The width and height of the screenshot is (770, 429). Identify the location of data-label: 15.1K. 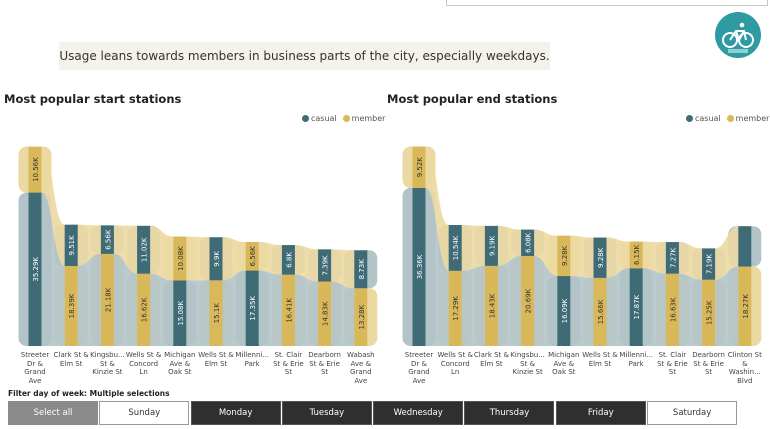
(217, 313).